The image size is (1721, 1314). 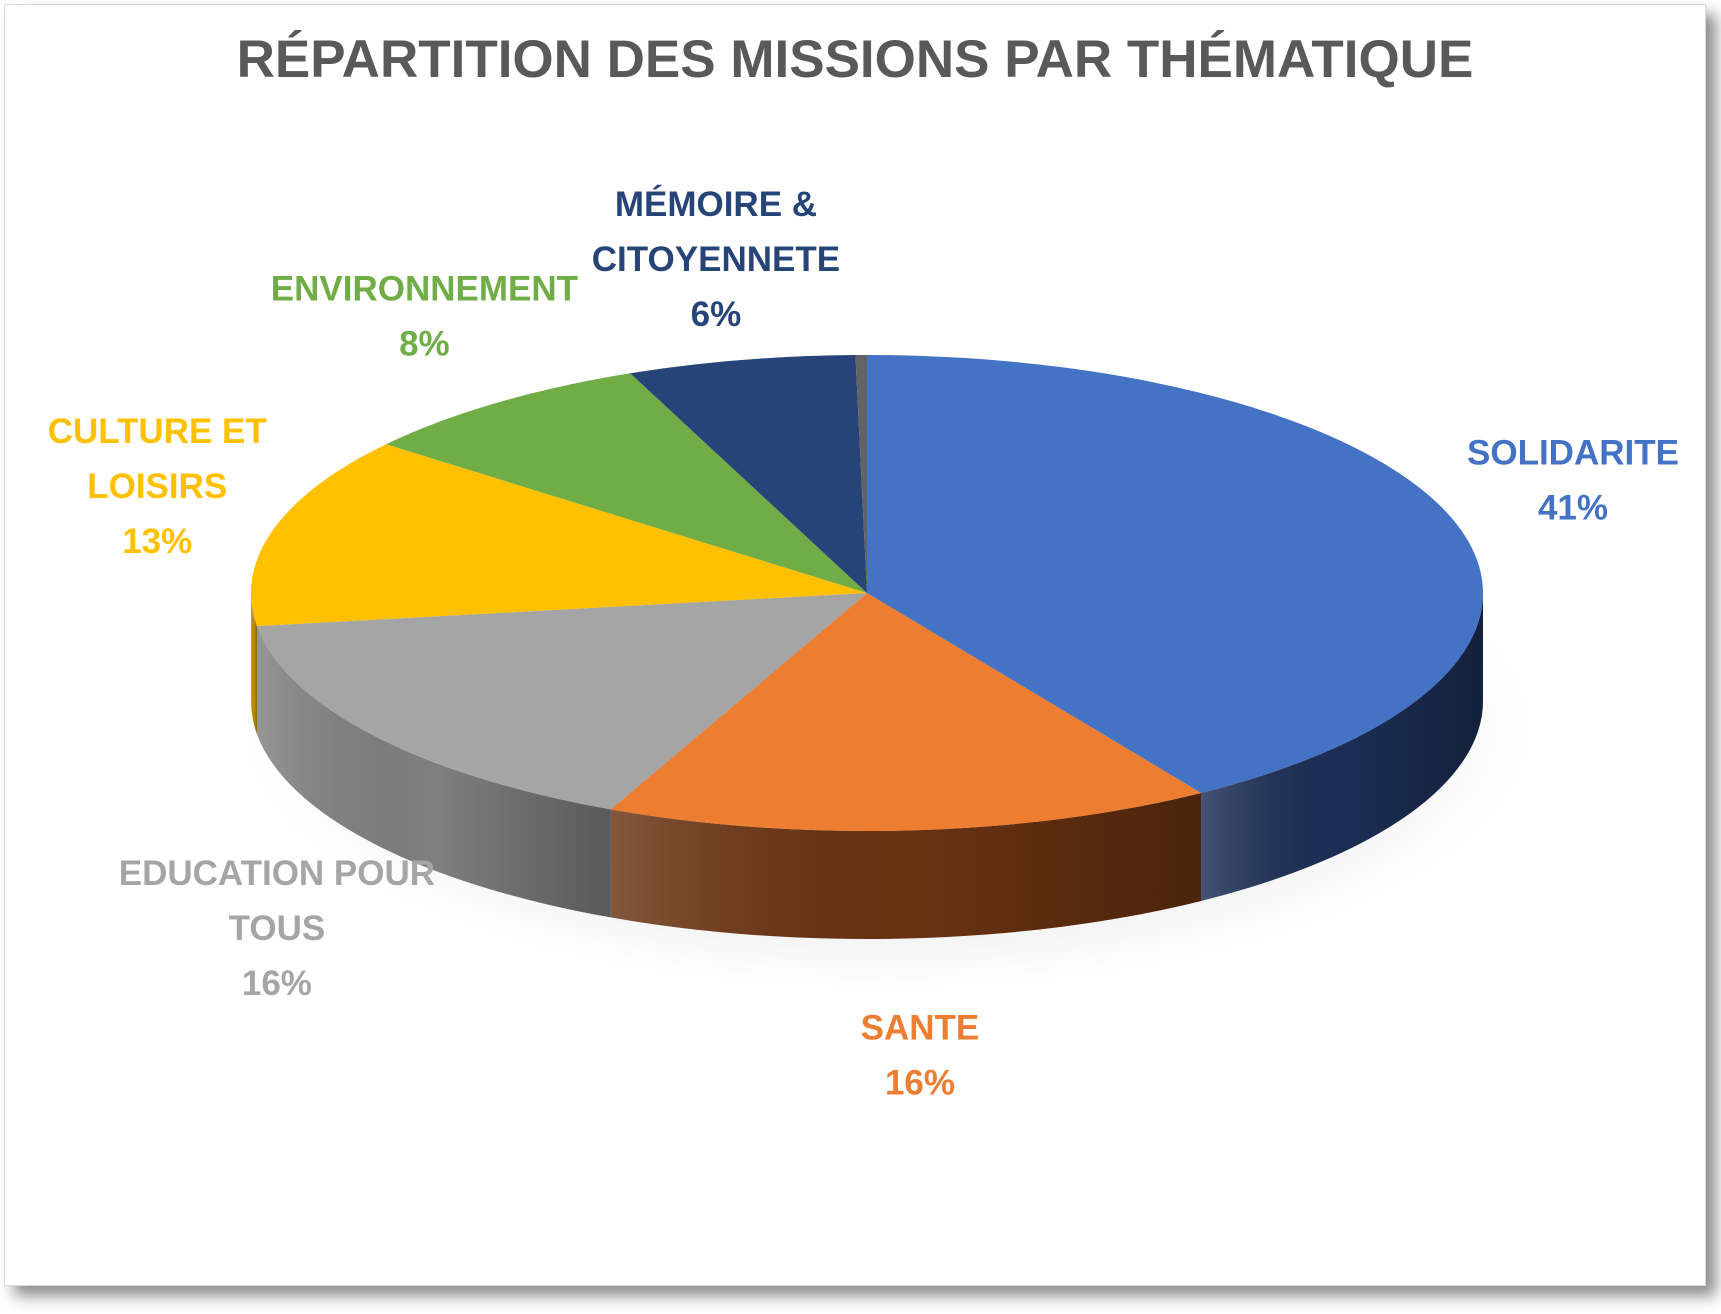 What do you see at coordinates (861, 474) in the screenshot?
I see `pie-slice-autre` at bounding box center [861, 474].